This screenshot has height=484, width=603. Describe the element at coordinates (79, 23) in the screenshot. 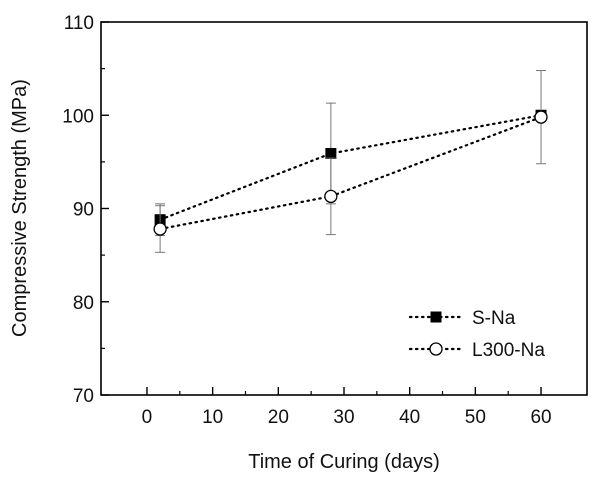

I see `y-tick-label: 110` at that location.